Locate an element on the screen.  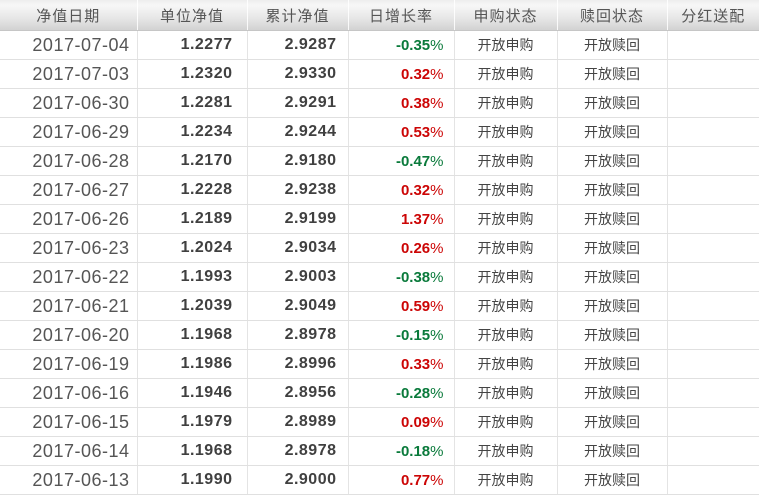
growth-value: -0.18% is located at coordinates (420, 451).